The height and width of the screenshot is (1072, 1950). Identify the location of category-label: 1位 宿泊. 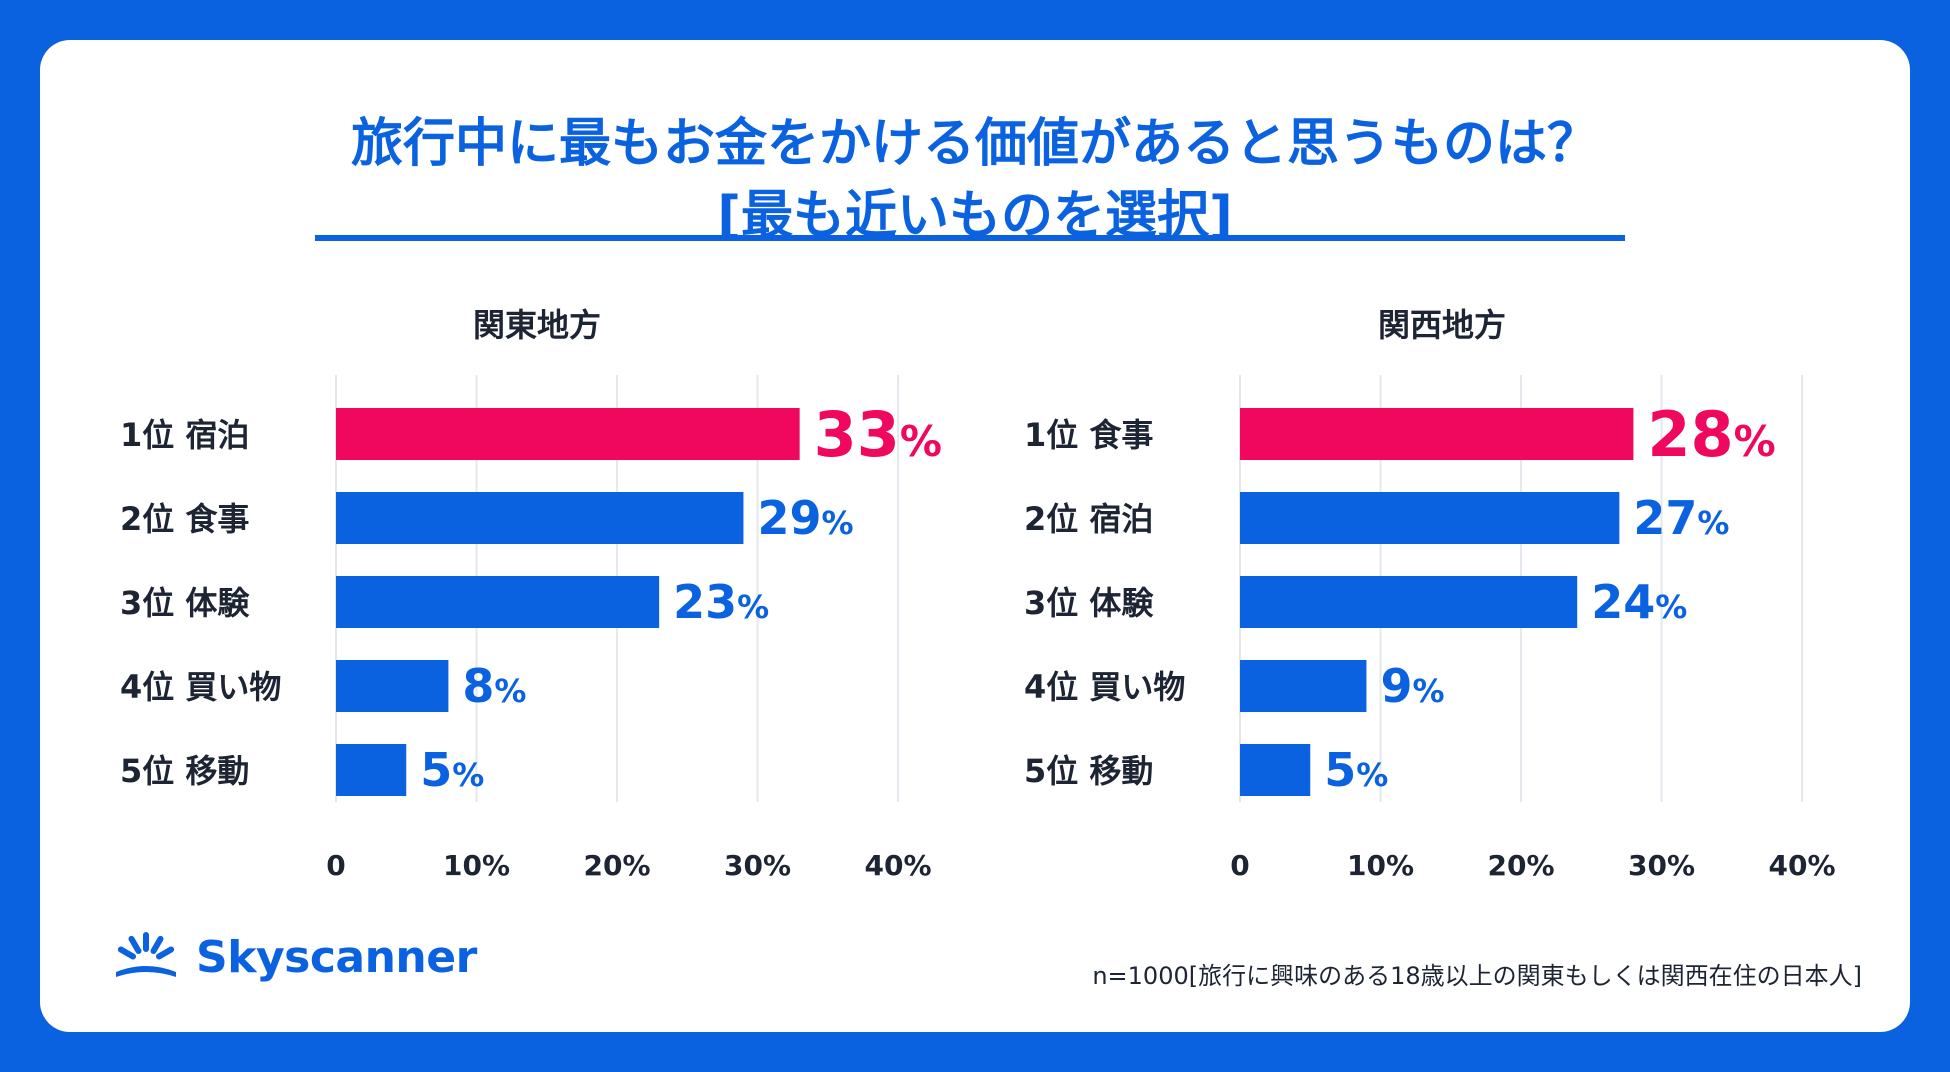
(184, 435).